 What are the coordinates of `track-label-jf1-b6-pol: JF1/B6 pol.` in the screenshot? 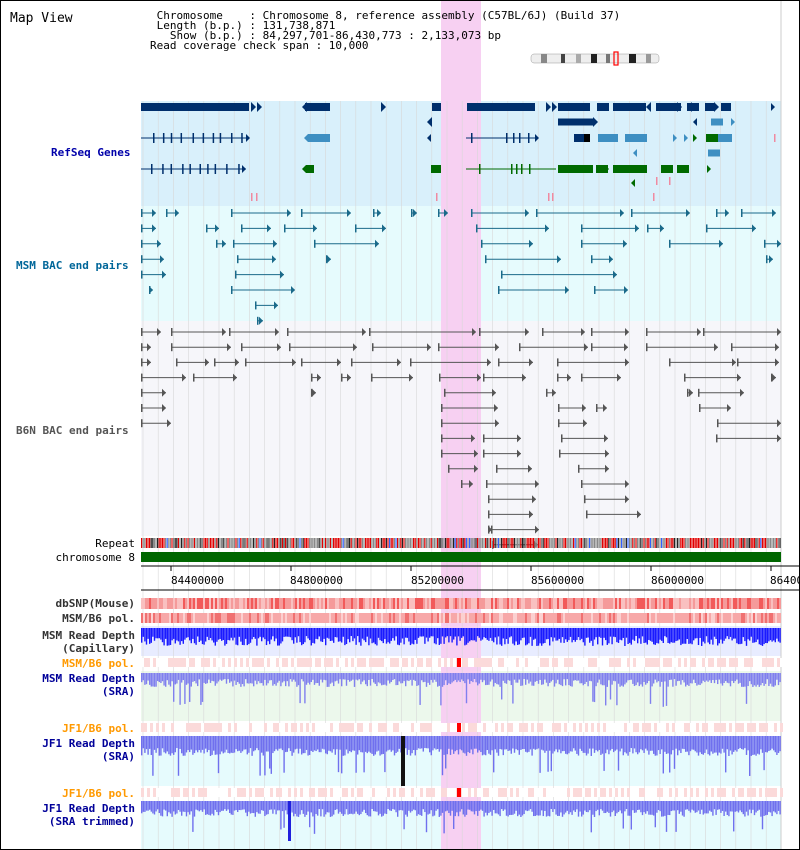 It's located at (98, 728).